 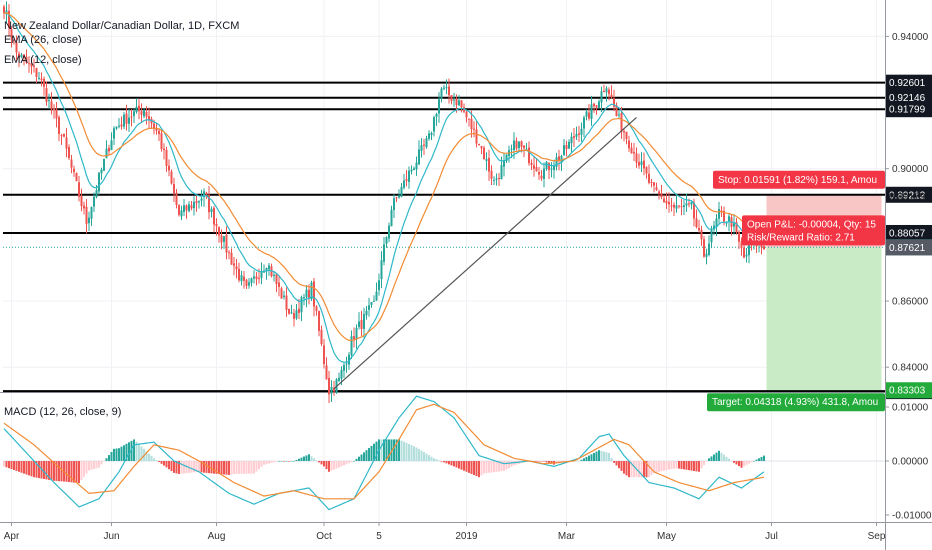 I want to click on target-zone, so click(x=824, y=319).